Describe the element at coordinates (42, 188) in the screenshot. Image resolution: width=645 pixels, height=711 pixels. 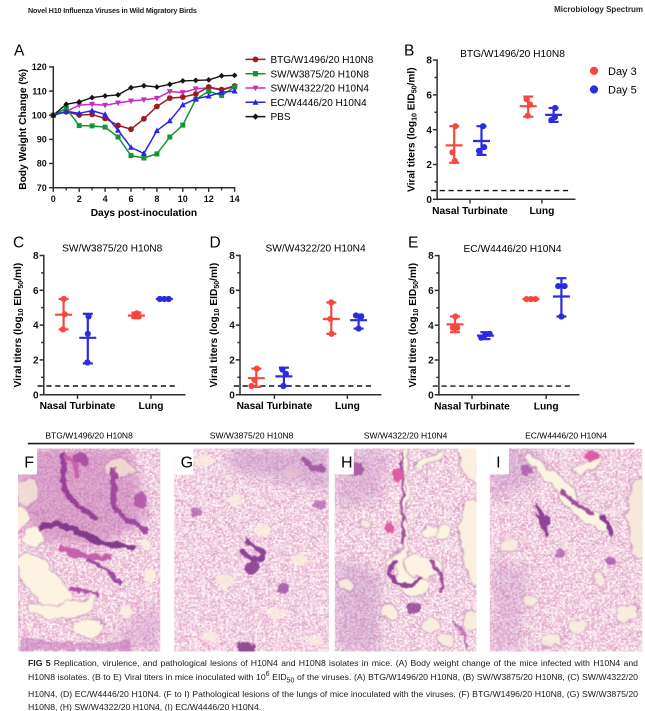
I see `svg-text: 70` at that location.